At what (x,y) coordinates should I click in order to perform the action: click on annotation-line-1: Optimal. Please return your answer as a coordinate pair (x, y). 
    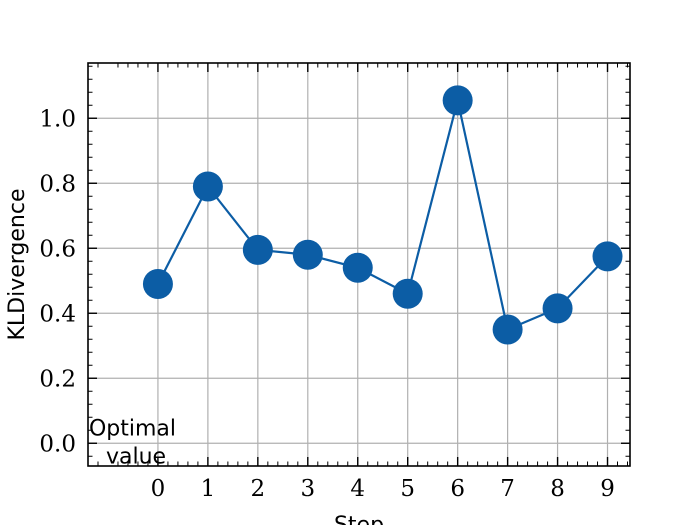
    Looking at the image, I should click on (132, 428).